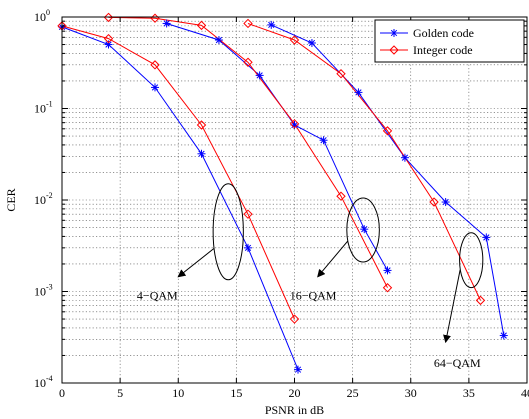 The image size is (529, 419). What do you see at coordinates (469, 393) in the screenshot?
I see `x-tick-label: 35` at bounding box center [469, 393].